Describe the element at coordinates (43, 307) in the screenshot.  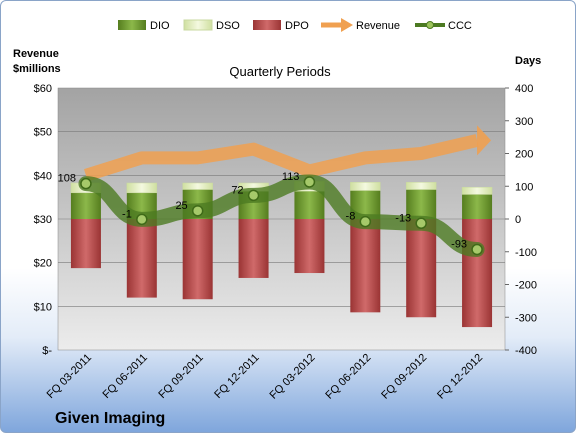
I see `left-tick-label: $10` at that location.